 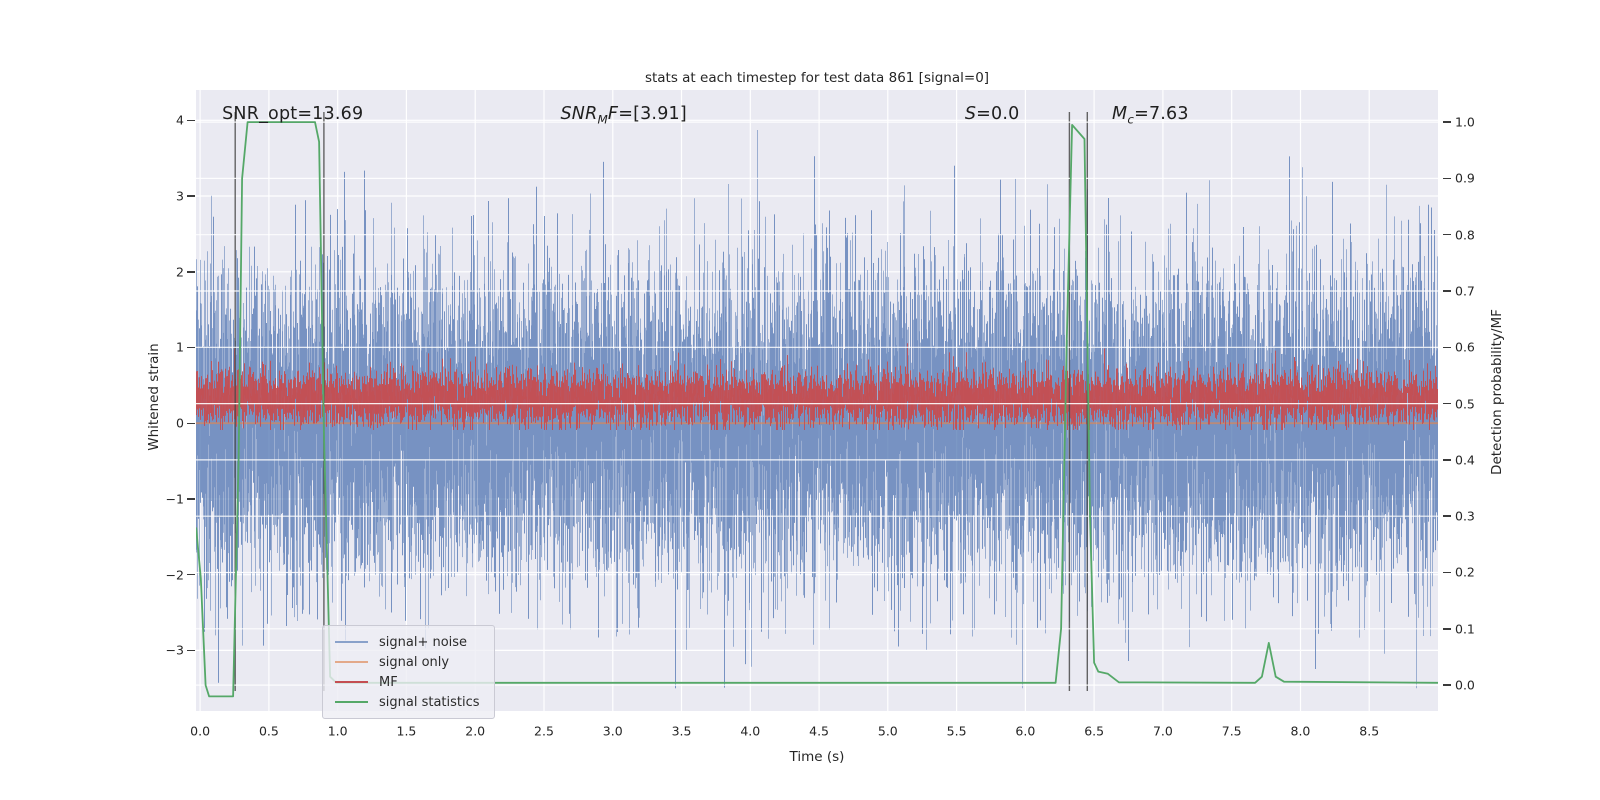 I want to click on x-tick-label: 7.5, so click(x=1231, y=731).